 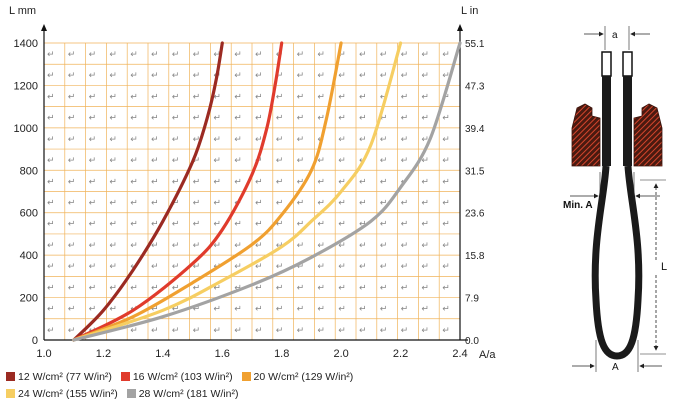 I want to click on leg-left, so click(x=606, y=121).